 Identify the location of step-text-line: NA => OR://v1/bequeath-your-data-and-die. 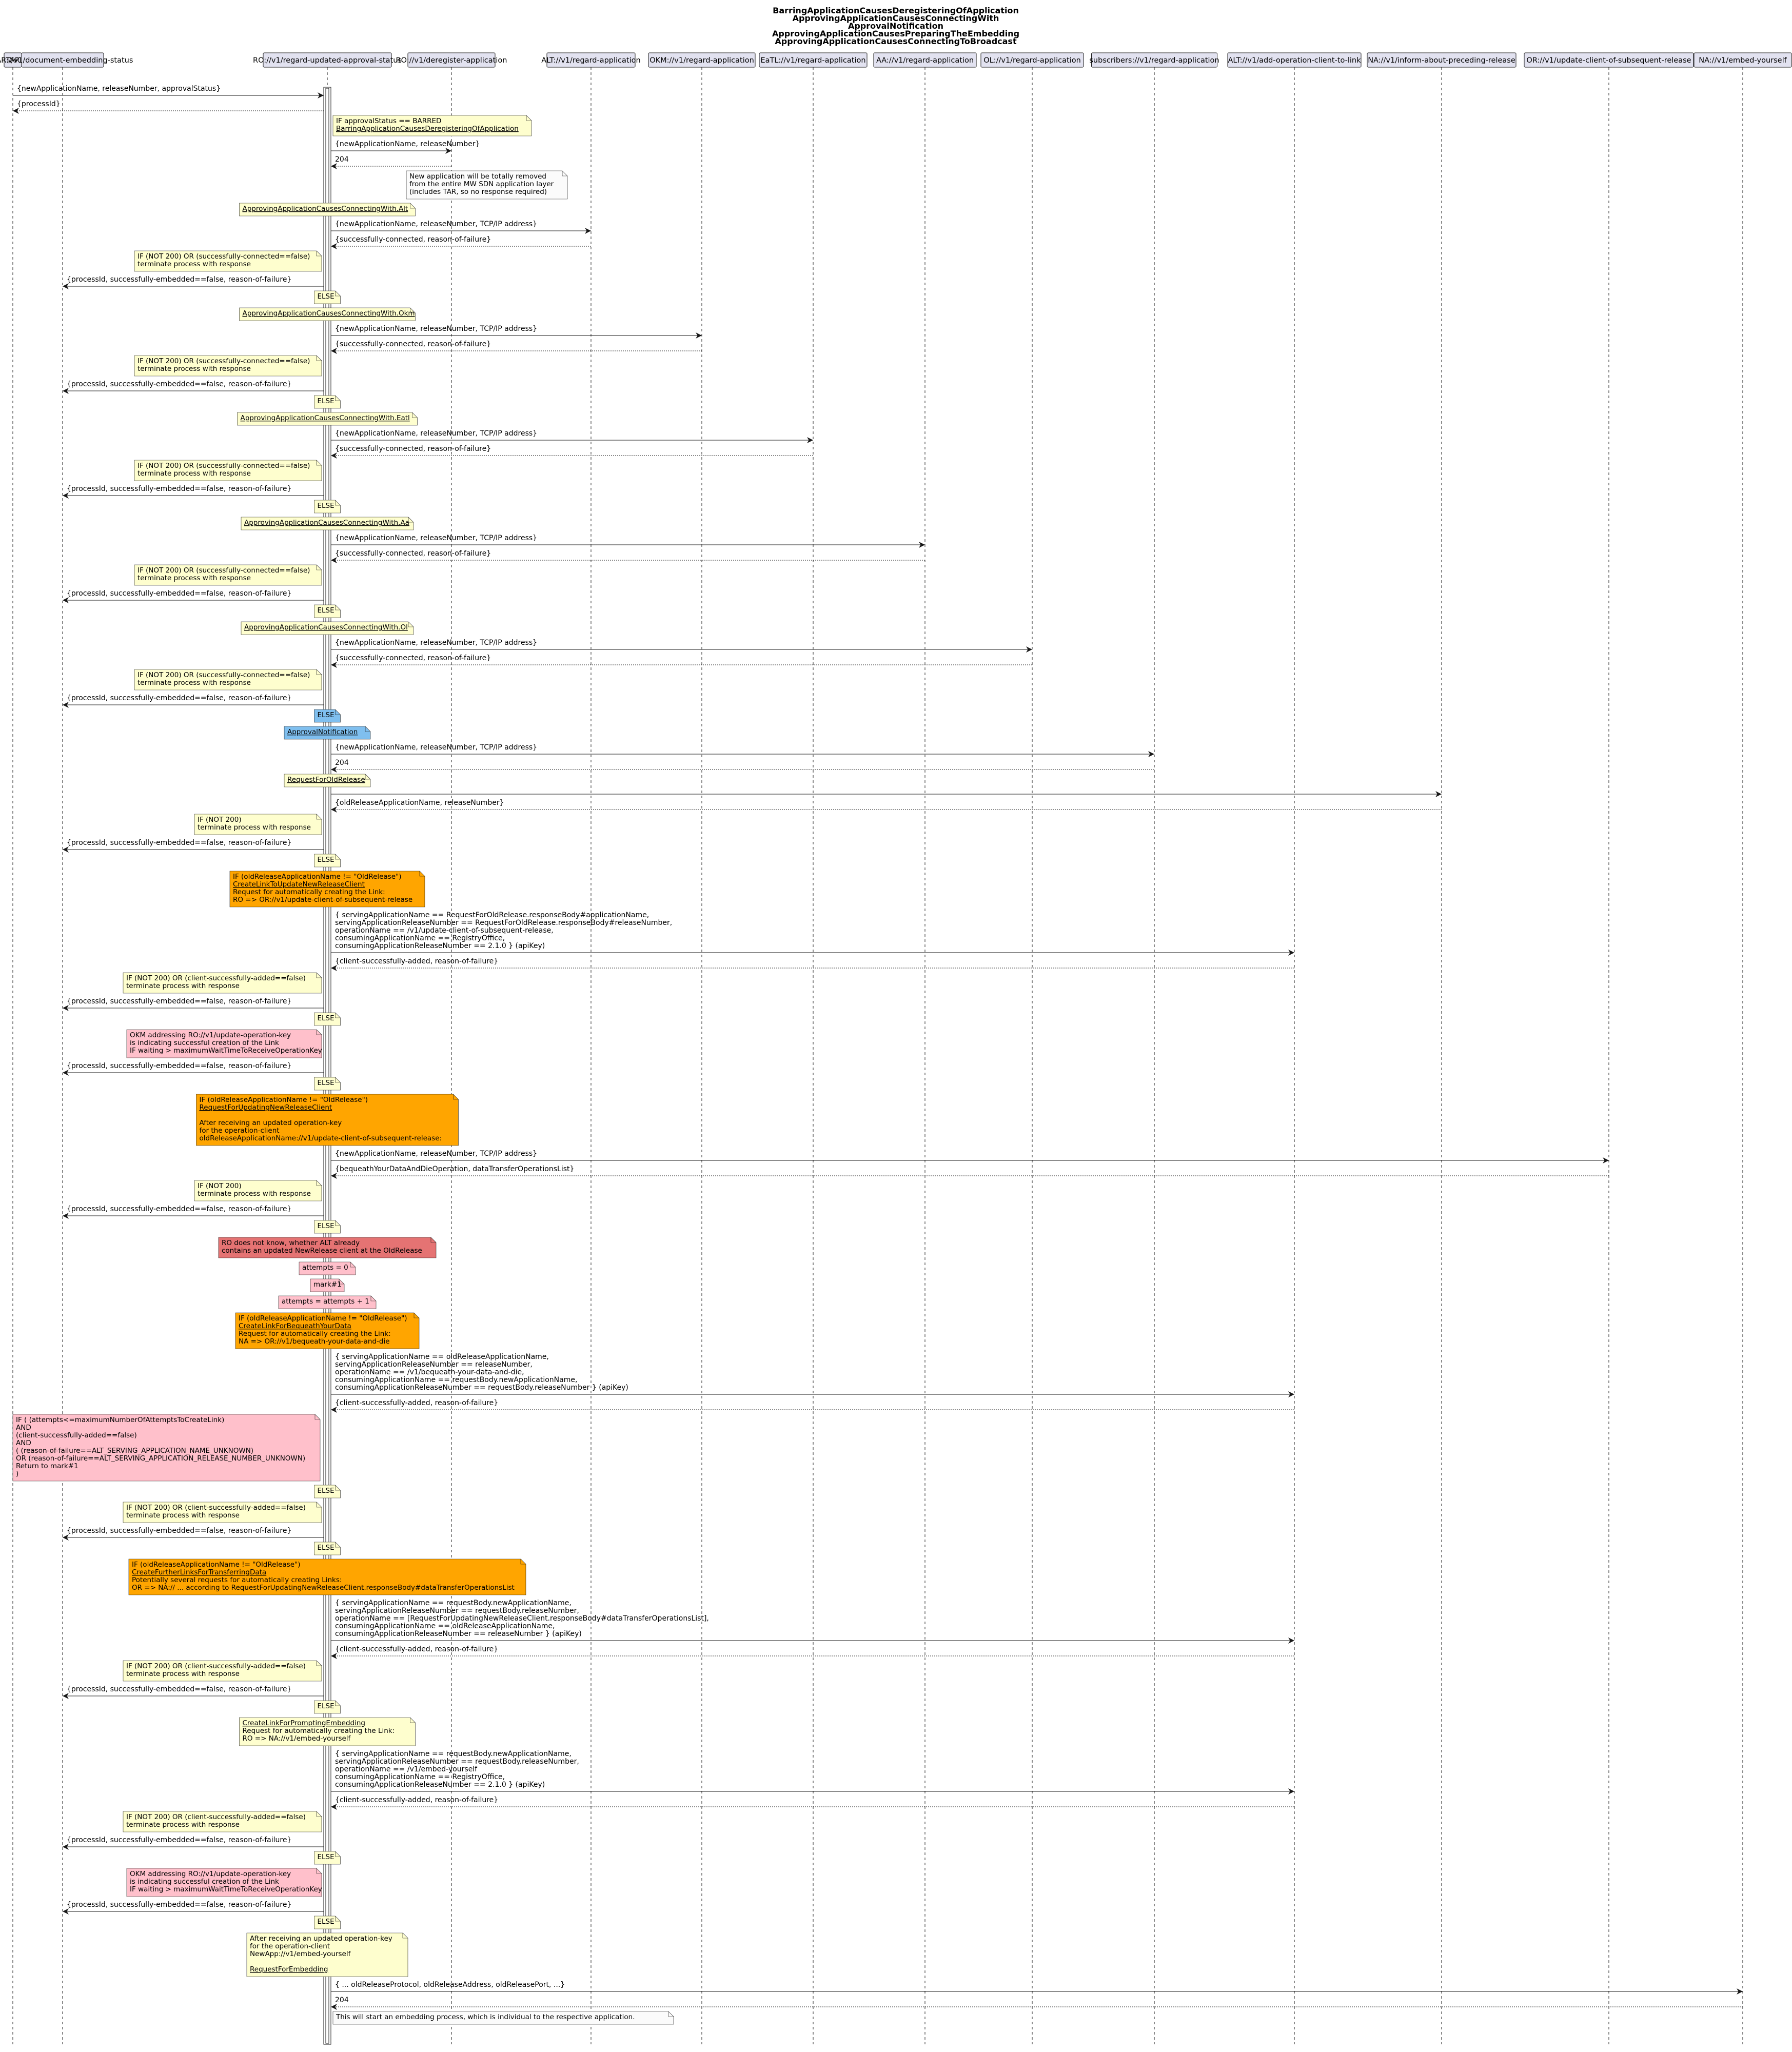
(314, 1341).